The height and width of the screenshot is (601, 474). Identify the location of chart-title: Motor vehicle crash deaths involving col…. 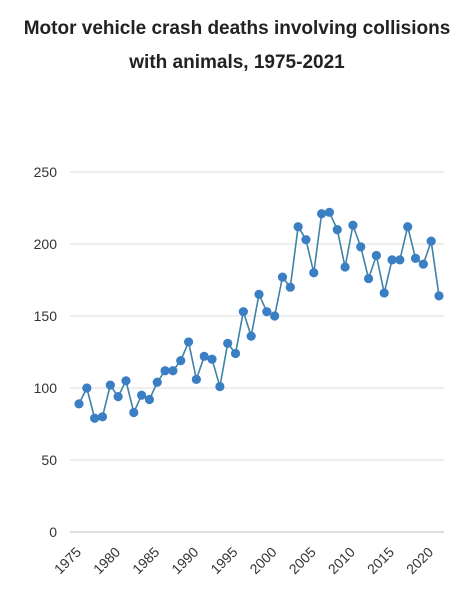
(237, 46).